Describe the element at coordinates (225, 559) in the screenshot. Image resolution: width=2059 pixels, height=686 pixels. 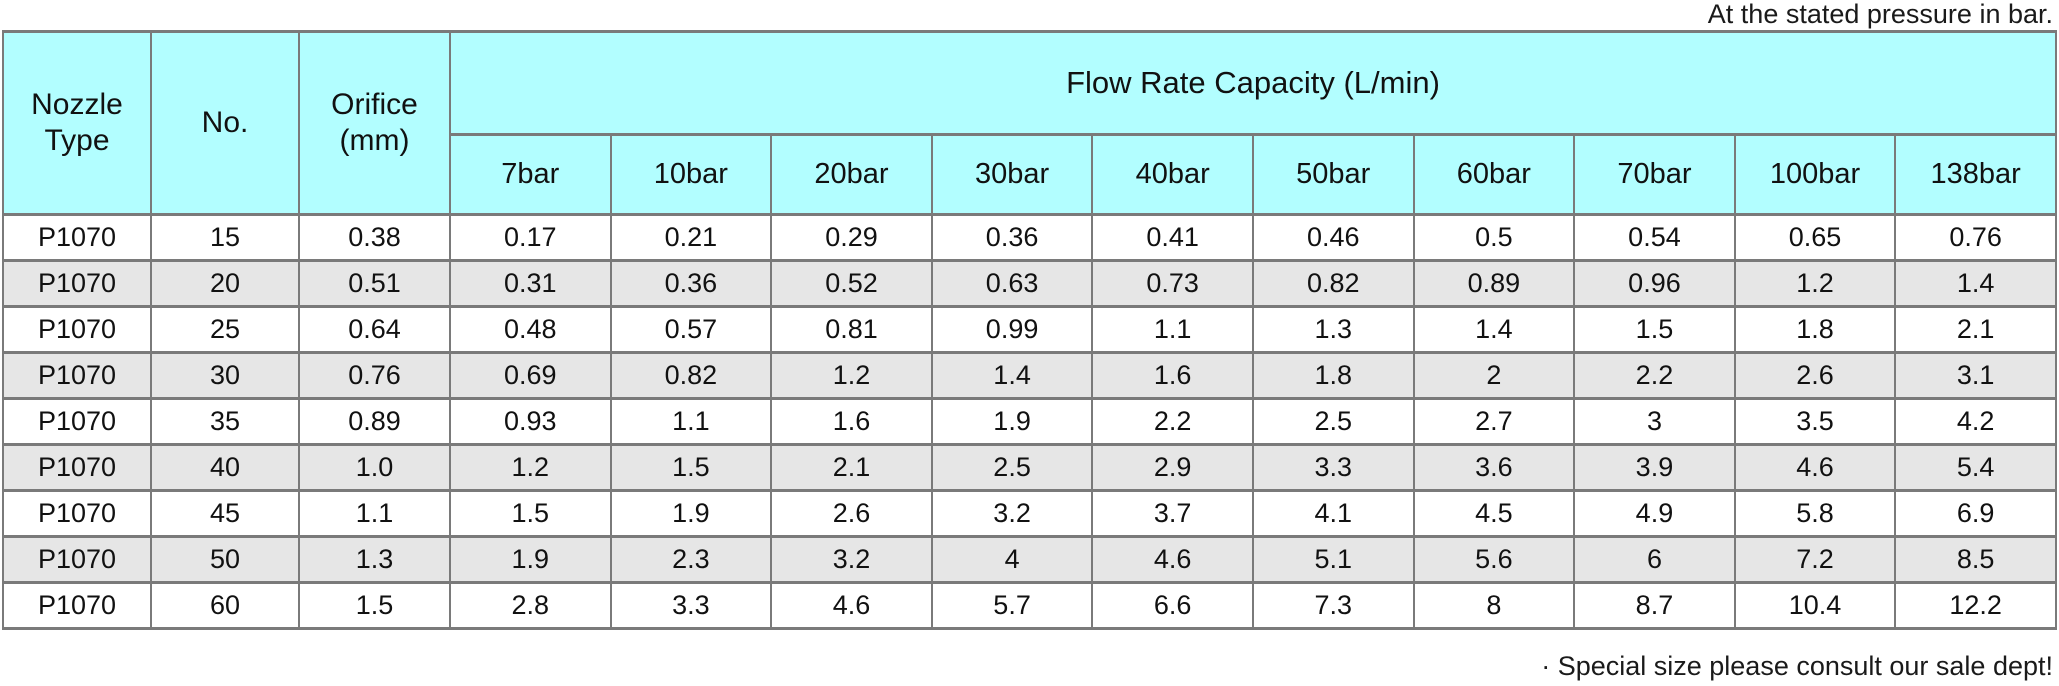
I see `no-cell: 50` at that location.